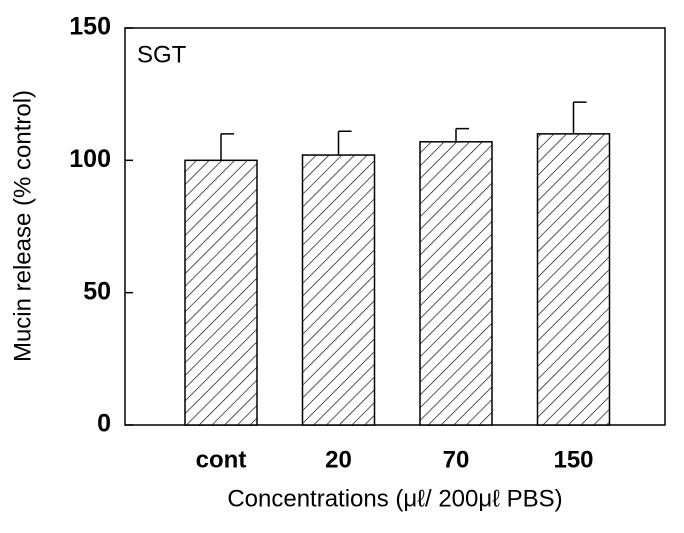 This screenshot has width=684, height=533. Describe the element at coordinates (338, 459) in the screenshot. I see `x-tick-label: 20` at that location.